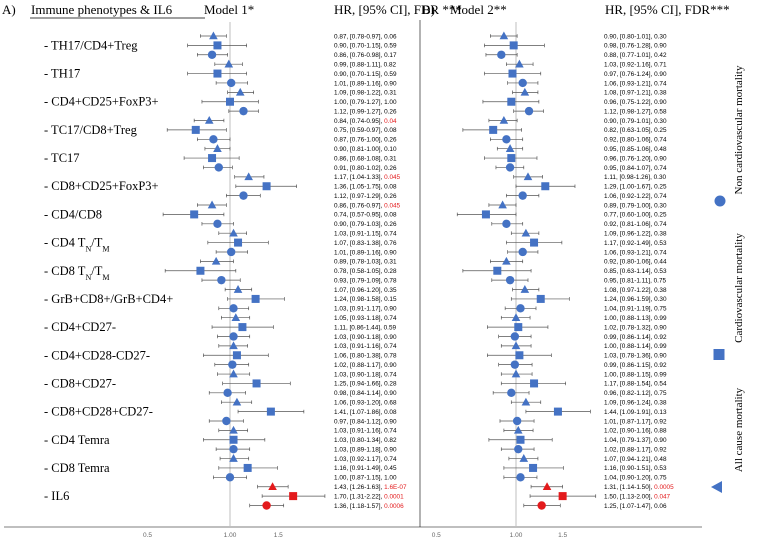  I want to click on hr-ci-fdr-text: 1.00, [0.88-1.14], 0.99, so click(635, 346).